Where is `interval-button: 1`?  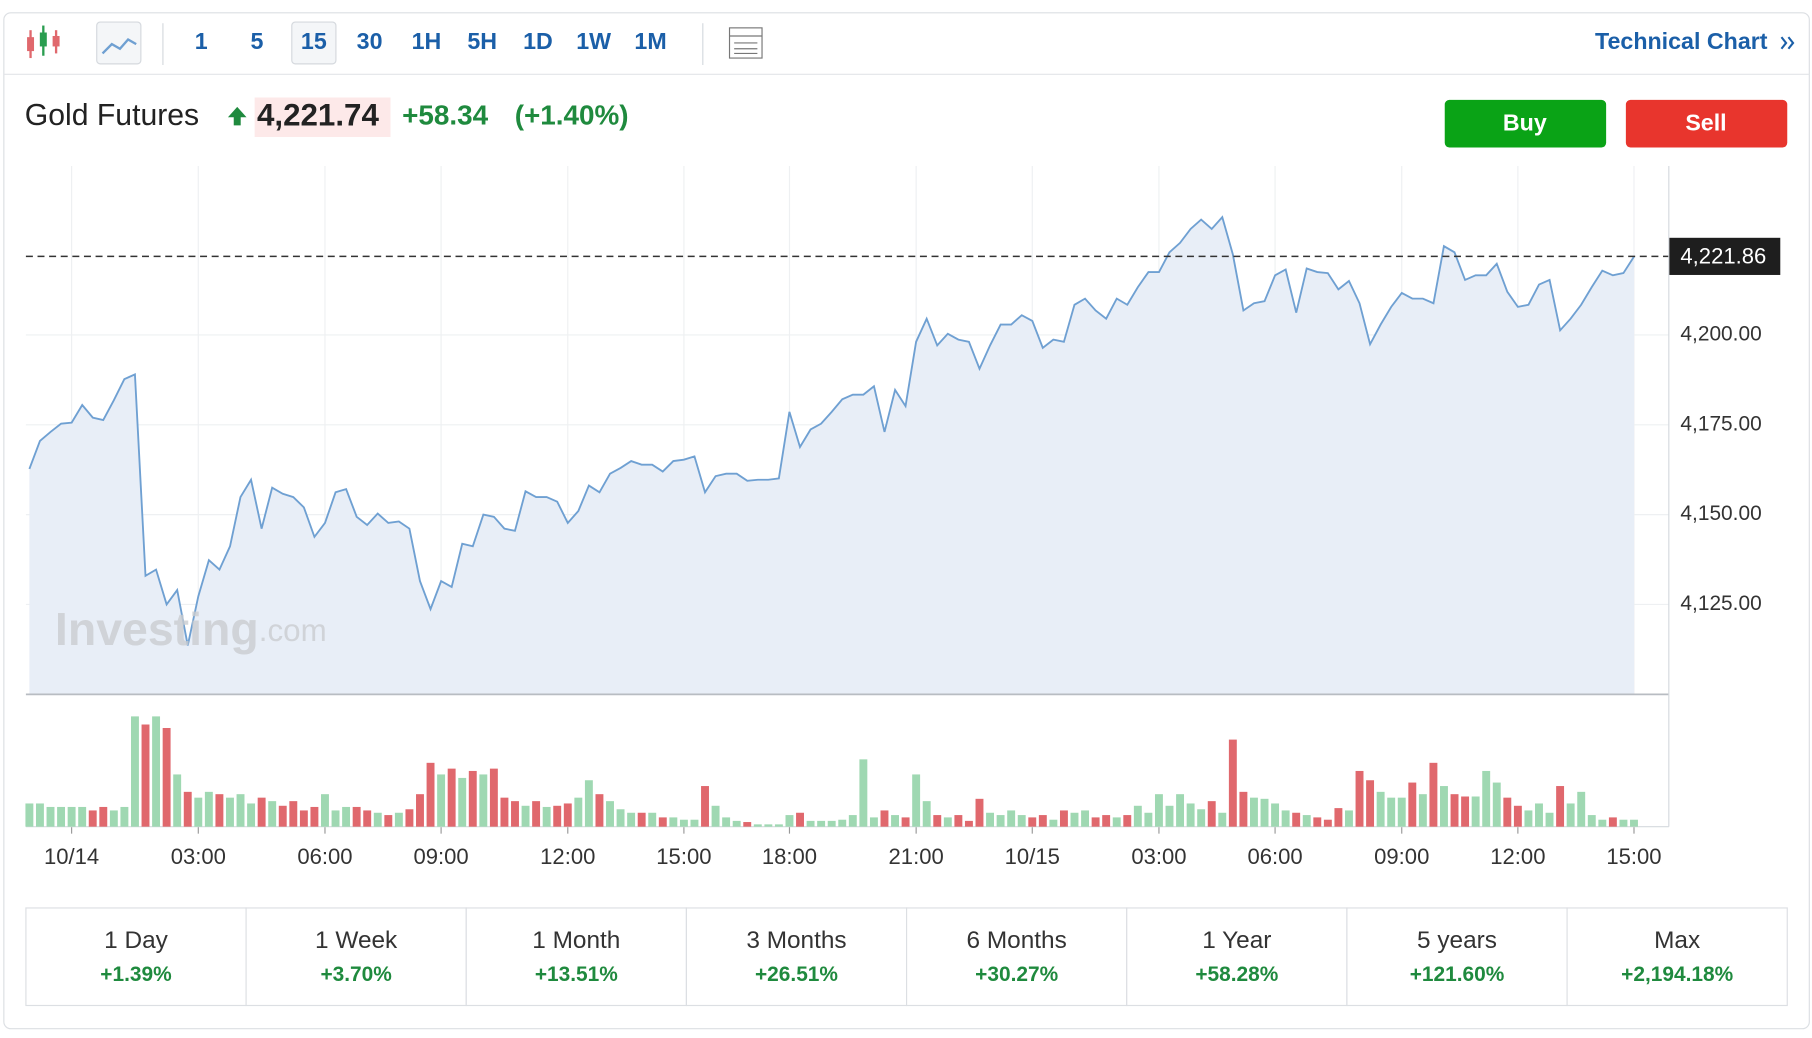 interval-button: 1 is located at coordinates (201, 41).